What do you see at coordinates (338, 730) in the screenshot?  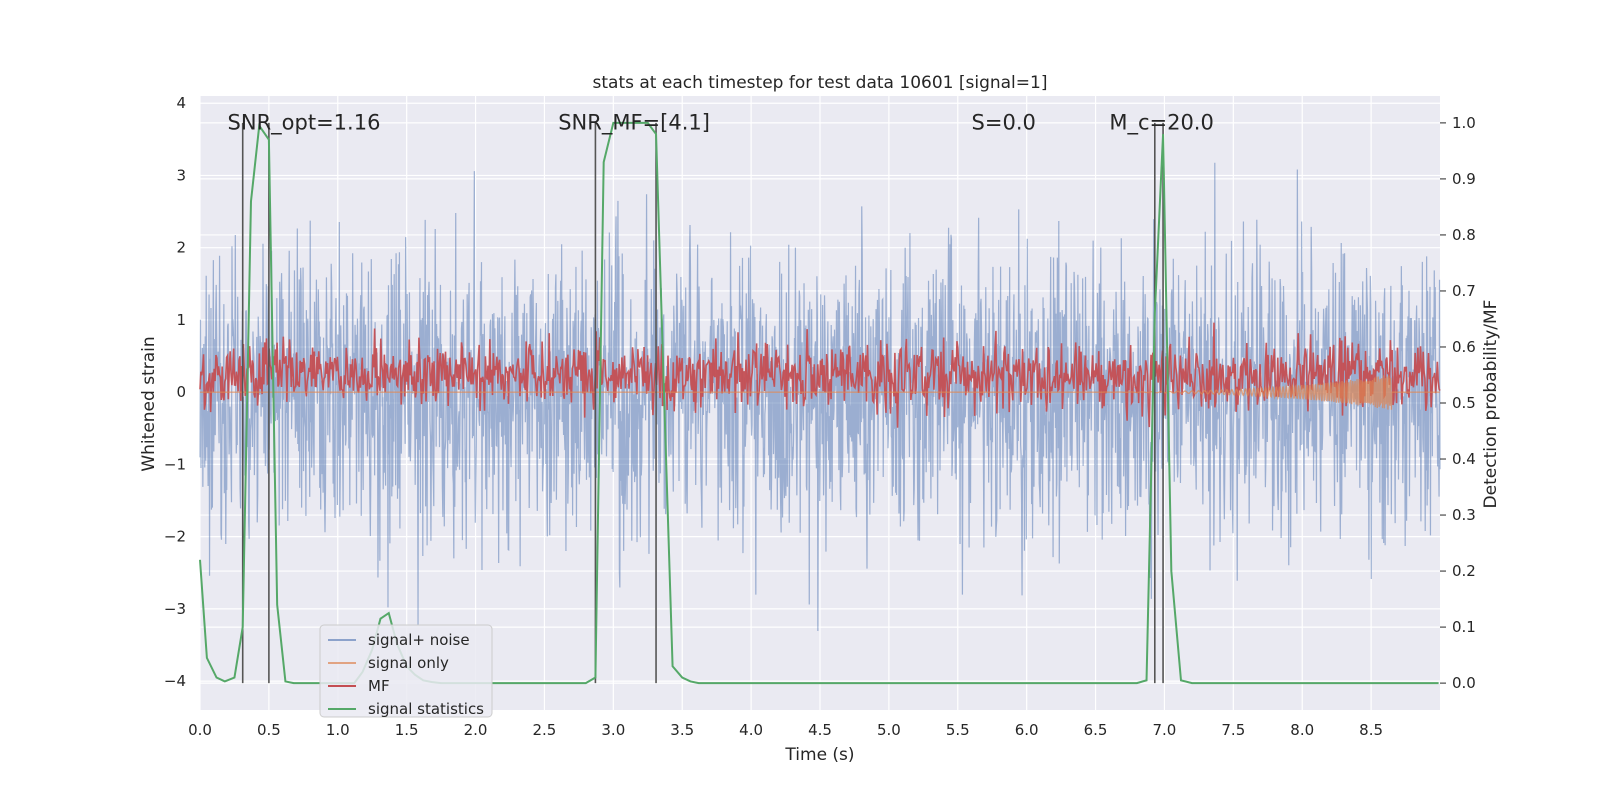 I see `x-tick-label: 1.0` at bounding box center [338, 730].